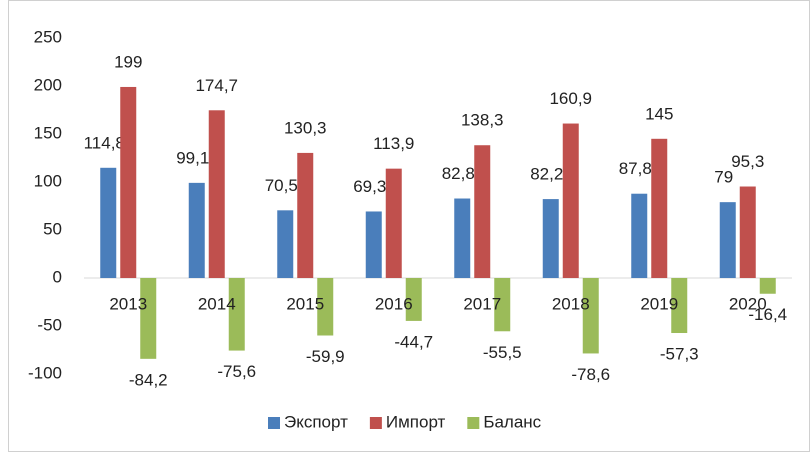 Image resolution: width=811 pixels, height=457 pixels. Describe the element at coordinates (148, 379) in the screenshot. I see `data-label: -84,2` at that location.